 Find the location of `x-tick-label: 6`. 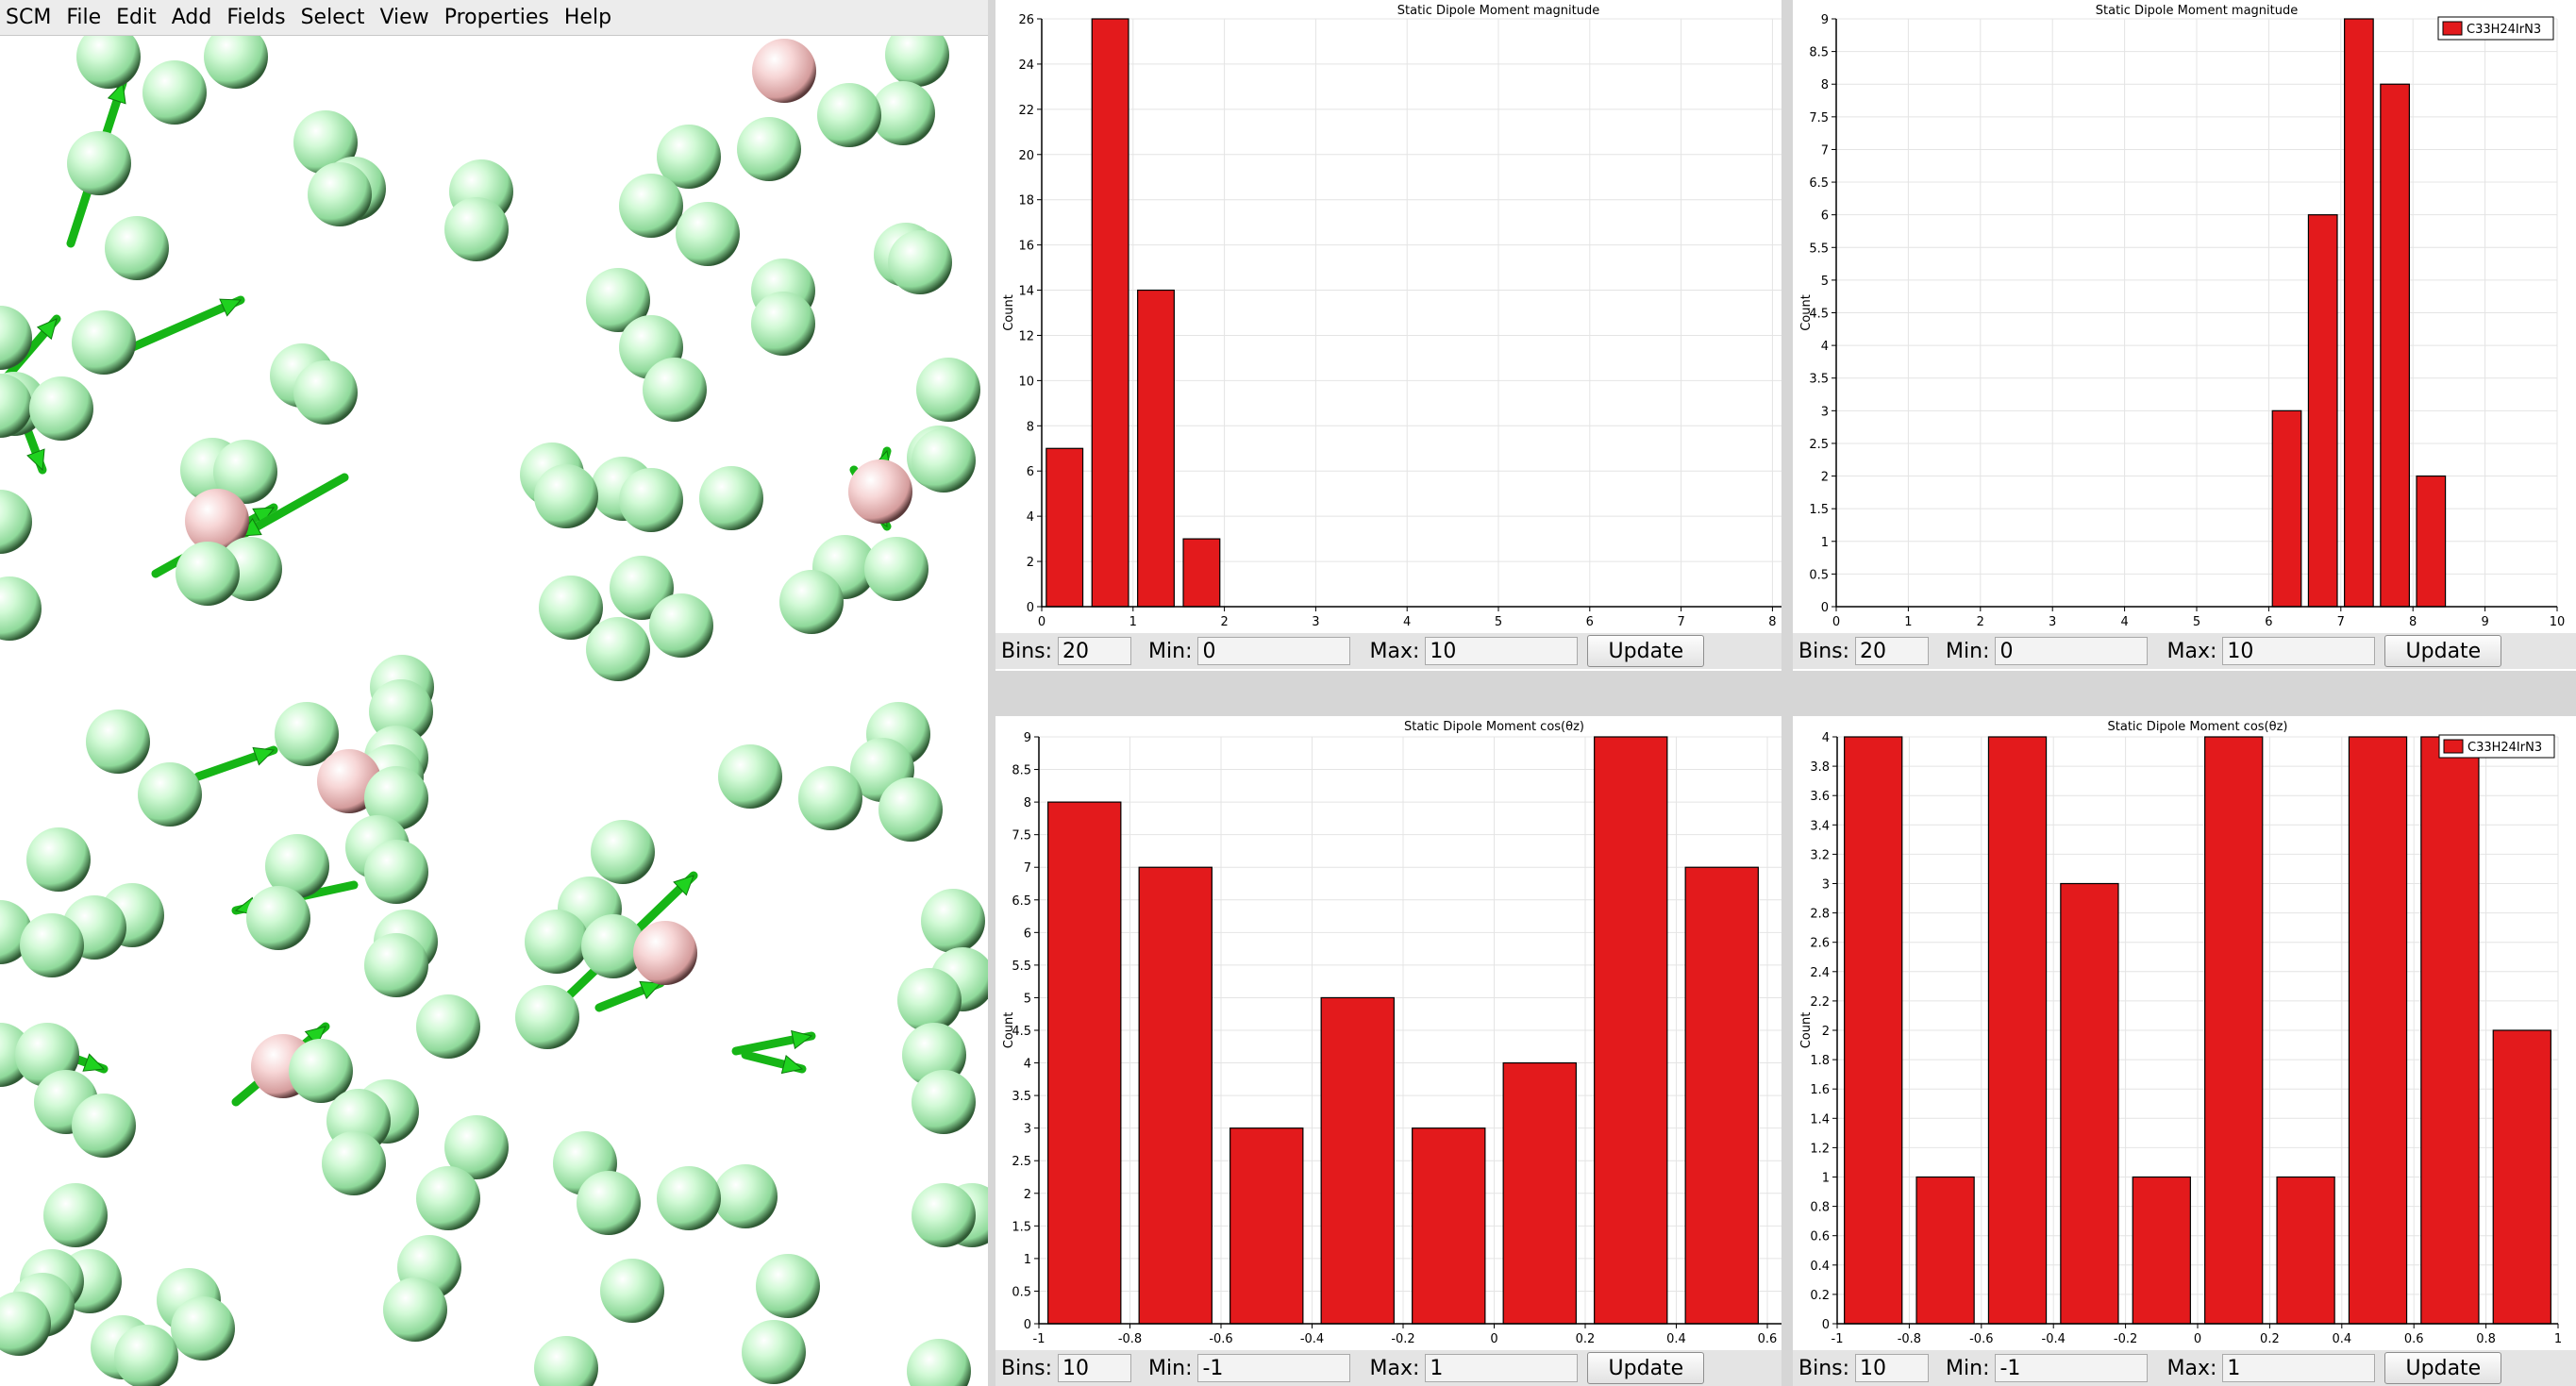

x-tick-label: 6 is located at coordinates (1590, 622).